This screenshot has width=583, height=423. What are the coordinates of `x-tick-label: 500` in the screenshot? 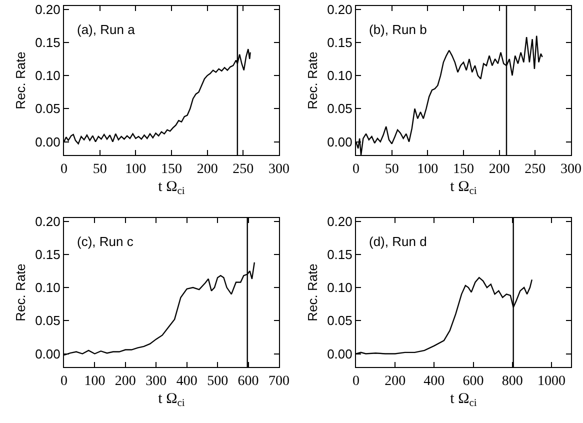 It's located at (217, 381).